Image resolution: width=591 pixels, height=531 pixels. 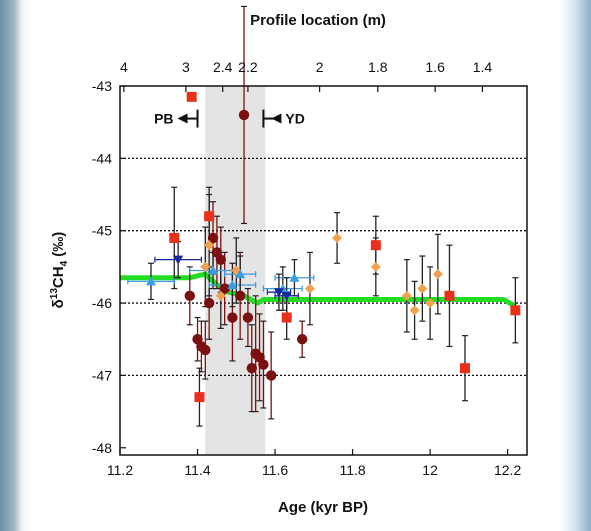 What do you see at coordinates (58, 303) in the screenshot?
I see `y-axis-title-delta: δ` at bounding box center [58, 303].